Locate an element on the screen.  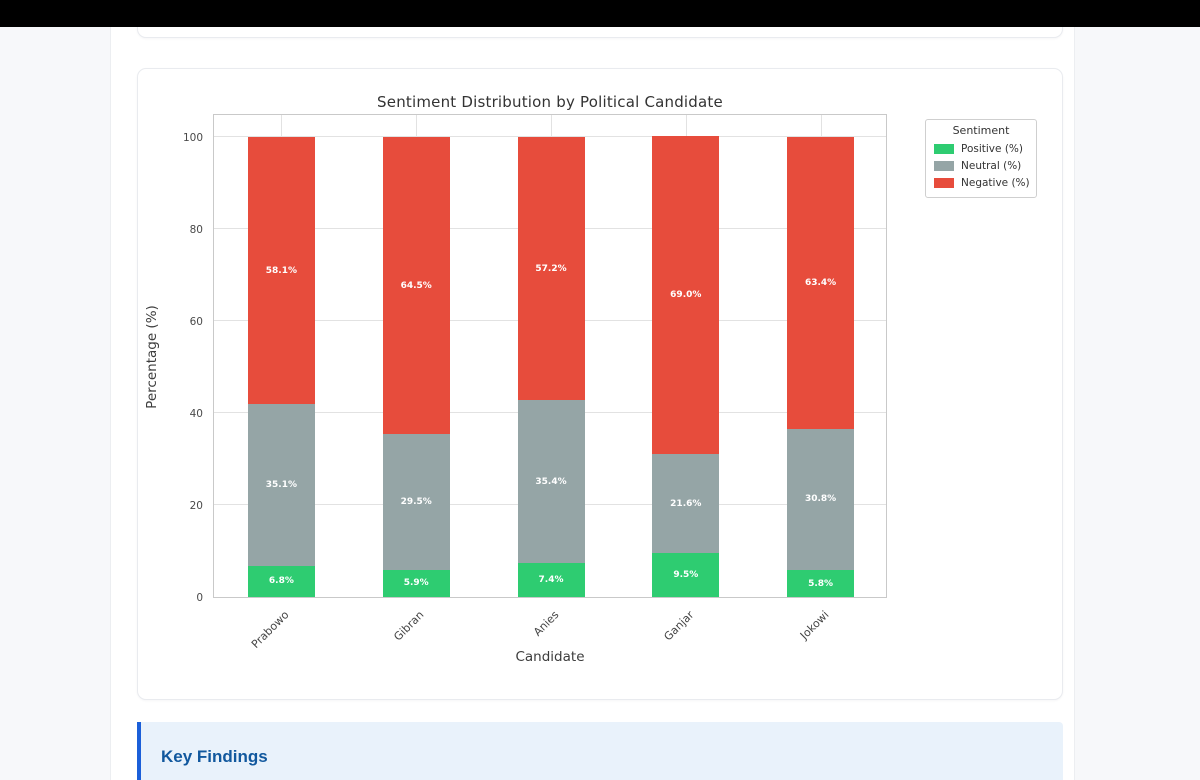
key-findings-title: Key Findings is located at coordinates (214, 756).